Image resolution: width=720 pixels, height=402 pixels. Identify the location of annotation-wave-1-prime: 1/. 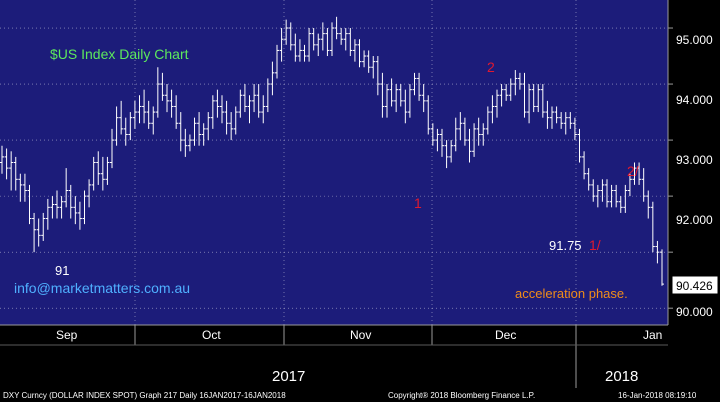
(595, 245).